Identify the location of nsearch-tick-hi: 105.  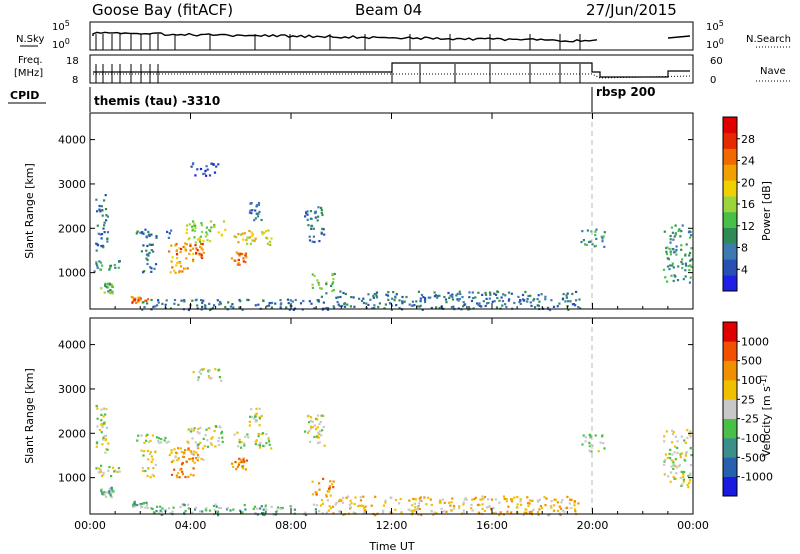
(715, 26).